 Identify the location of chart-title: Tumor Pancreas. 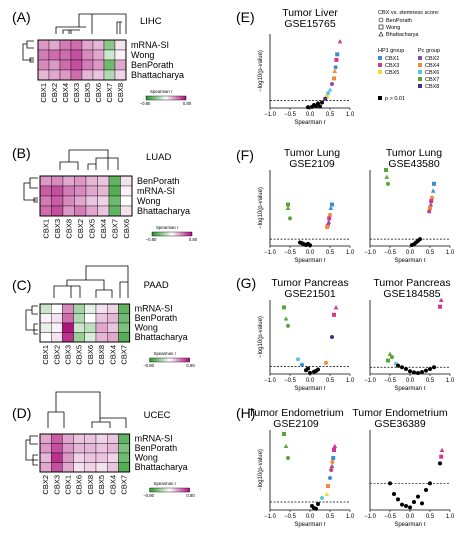
(309, 283).